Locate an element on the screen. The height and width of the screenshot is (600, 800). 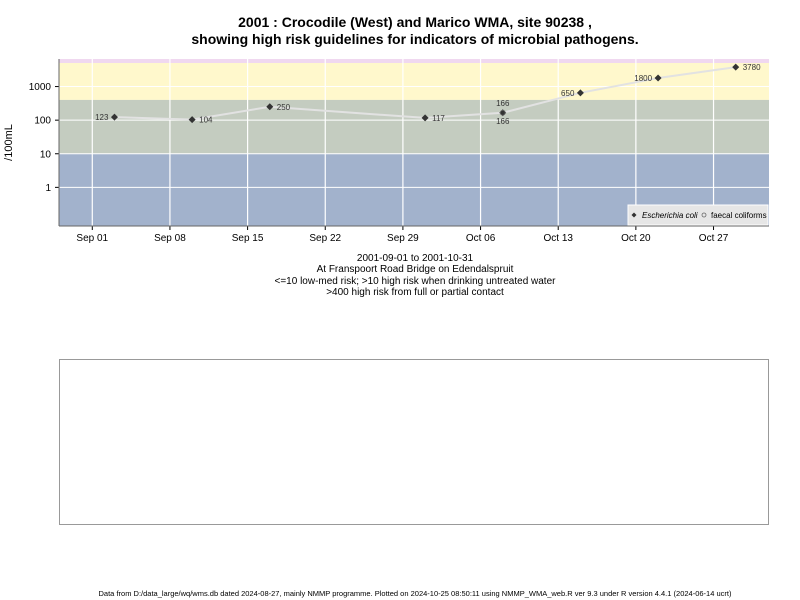
data-label-e-coli: 3780 is located at coordinates (752, 67).